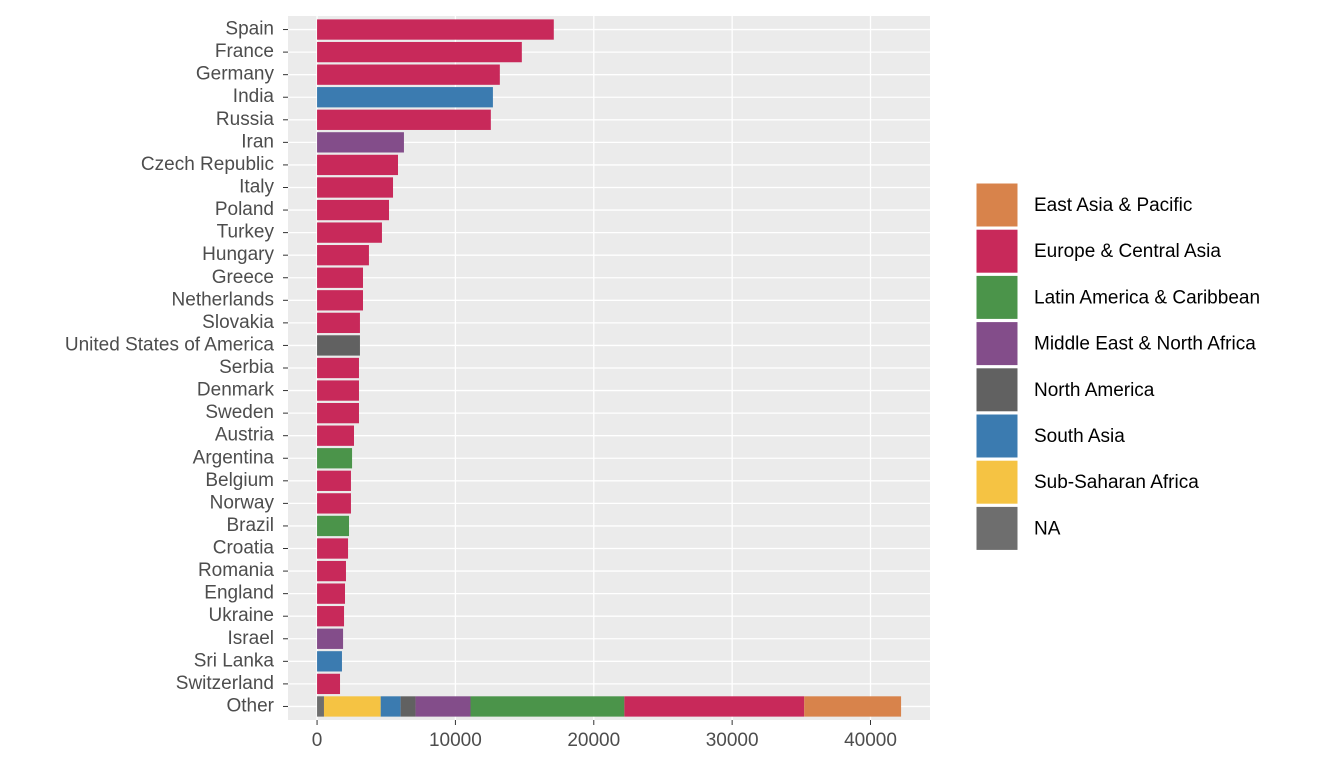 The width and height of the screenshot is (1344, 773). What do you see at coordinates (593, 740) in the screenshot?
I see `x-tick-label: 20000` at bounding box center [593, 740].